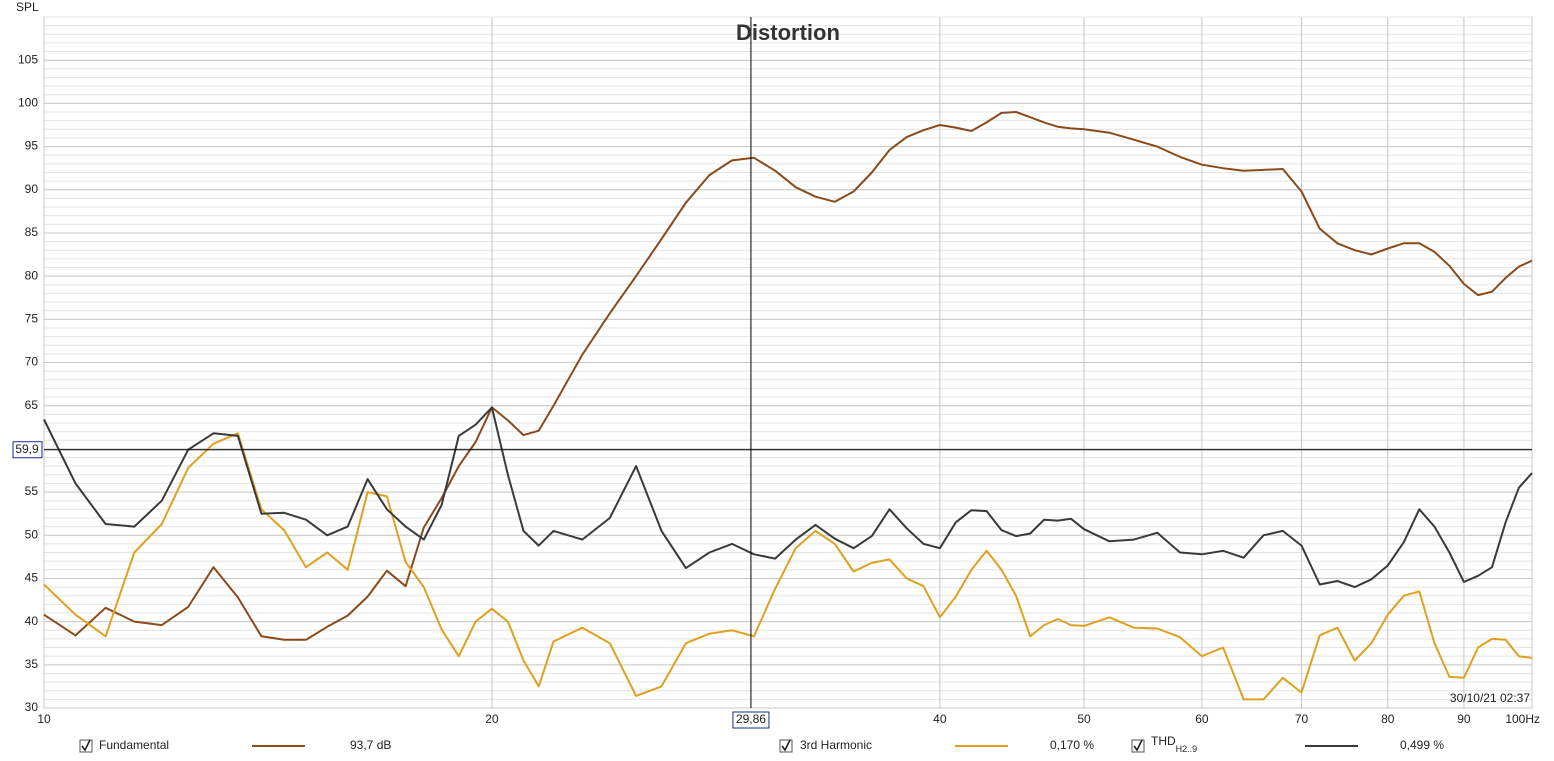 This screenshot has width=1554, height=761. Describe the element at coordinates (32, 146) in the screenshot. I see `y-tick-label: 95` at that location.